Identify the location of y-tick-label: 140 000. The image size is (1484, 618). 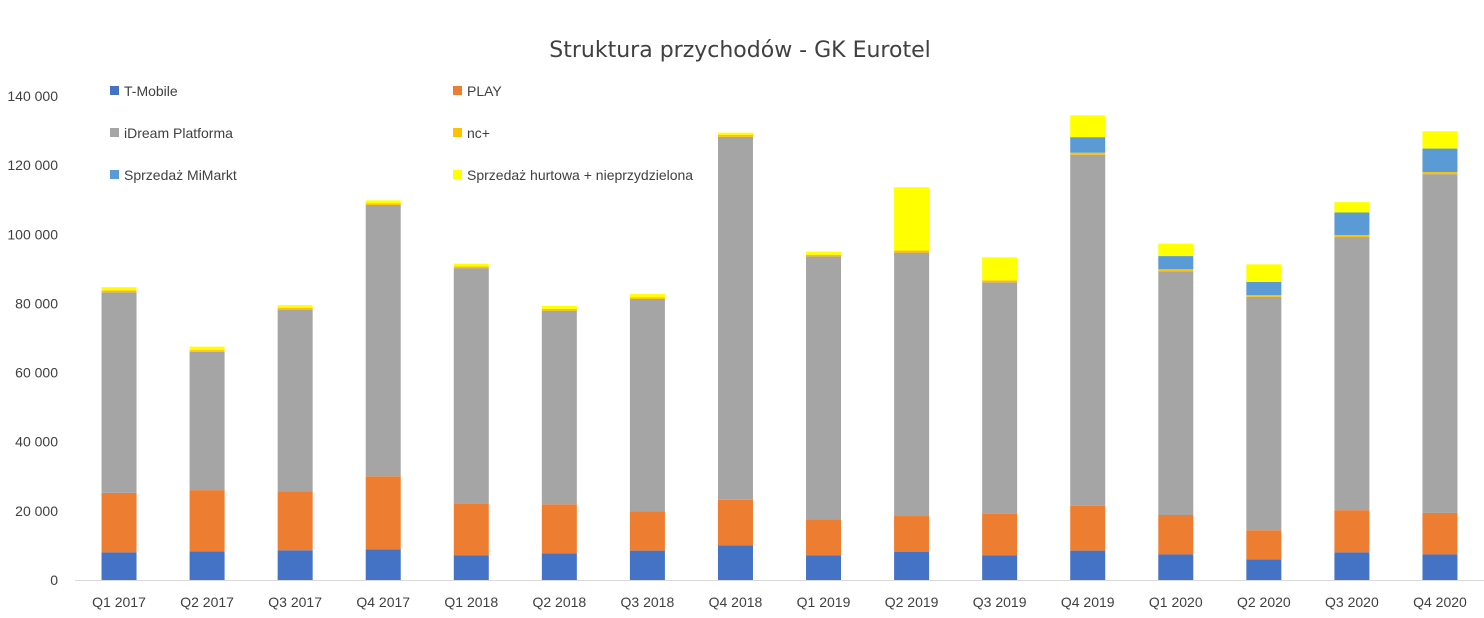
(32, 96).